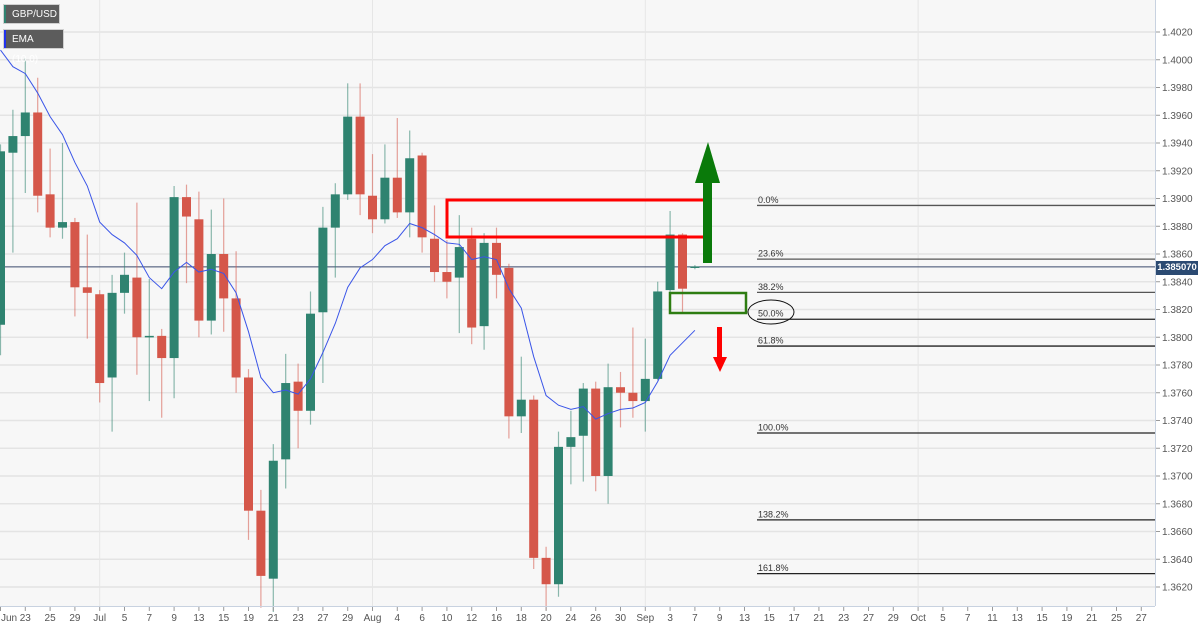 The image size is (1200, 630). What do you see at coordinates (1177, 144) in the screenshot?
I see `y-tick-label: 1.3940` at bounding box center [1177, 144].